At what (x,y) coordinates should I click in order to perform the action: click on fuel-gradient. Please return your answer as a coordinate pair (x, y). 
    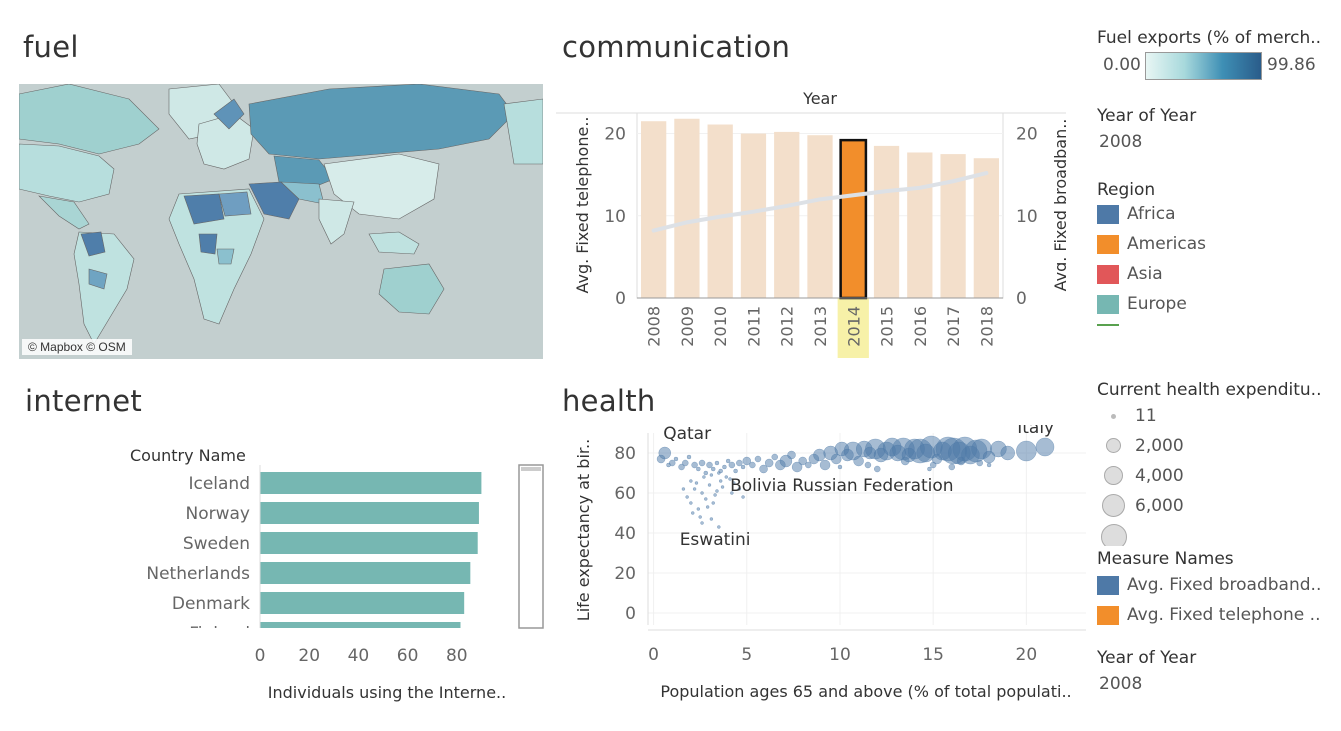
    Looking at the image, I should click on (1203, 66).